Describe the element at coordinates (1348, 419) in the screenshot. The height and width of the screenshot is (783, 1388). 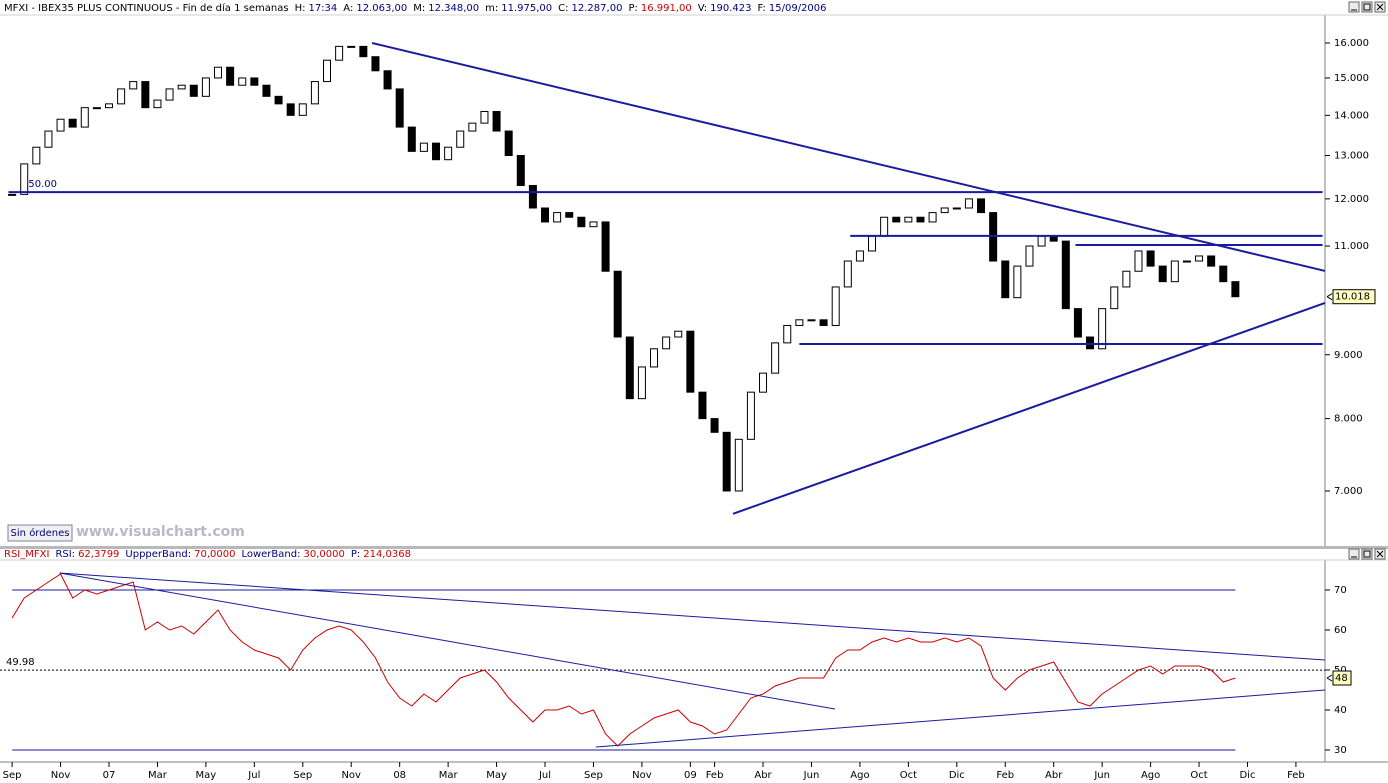
I see `y-tick-label: 8.000` at that location.